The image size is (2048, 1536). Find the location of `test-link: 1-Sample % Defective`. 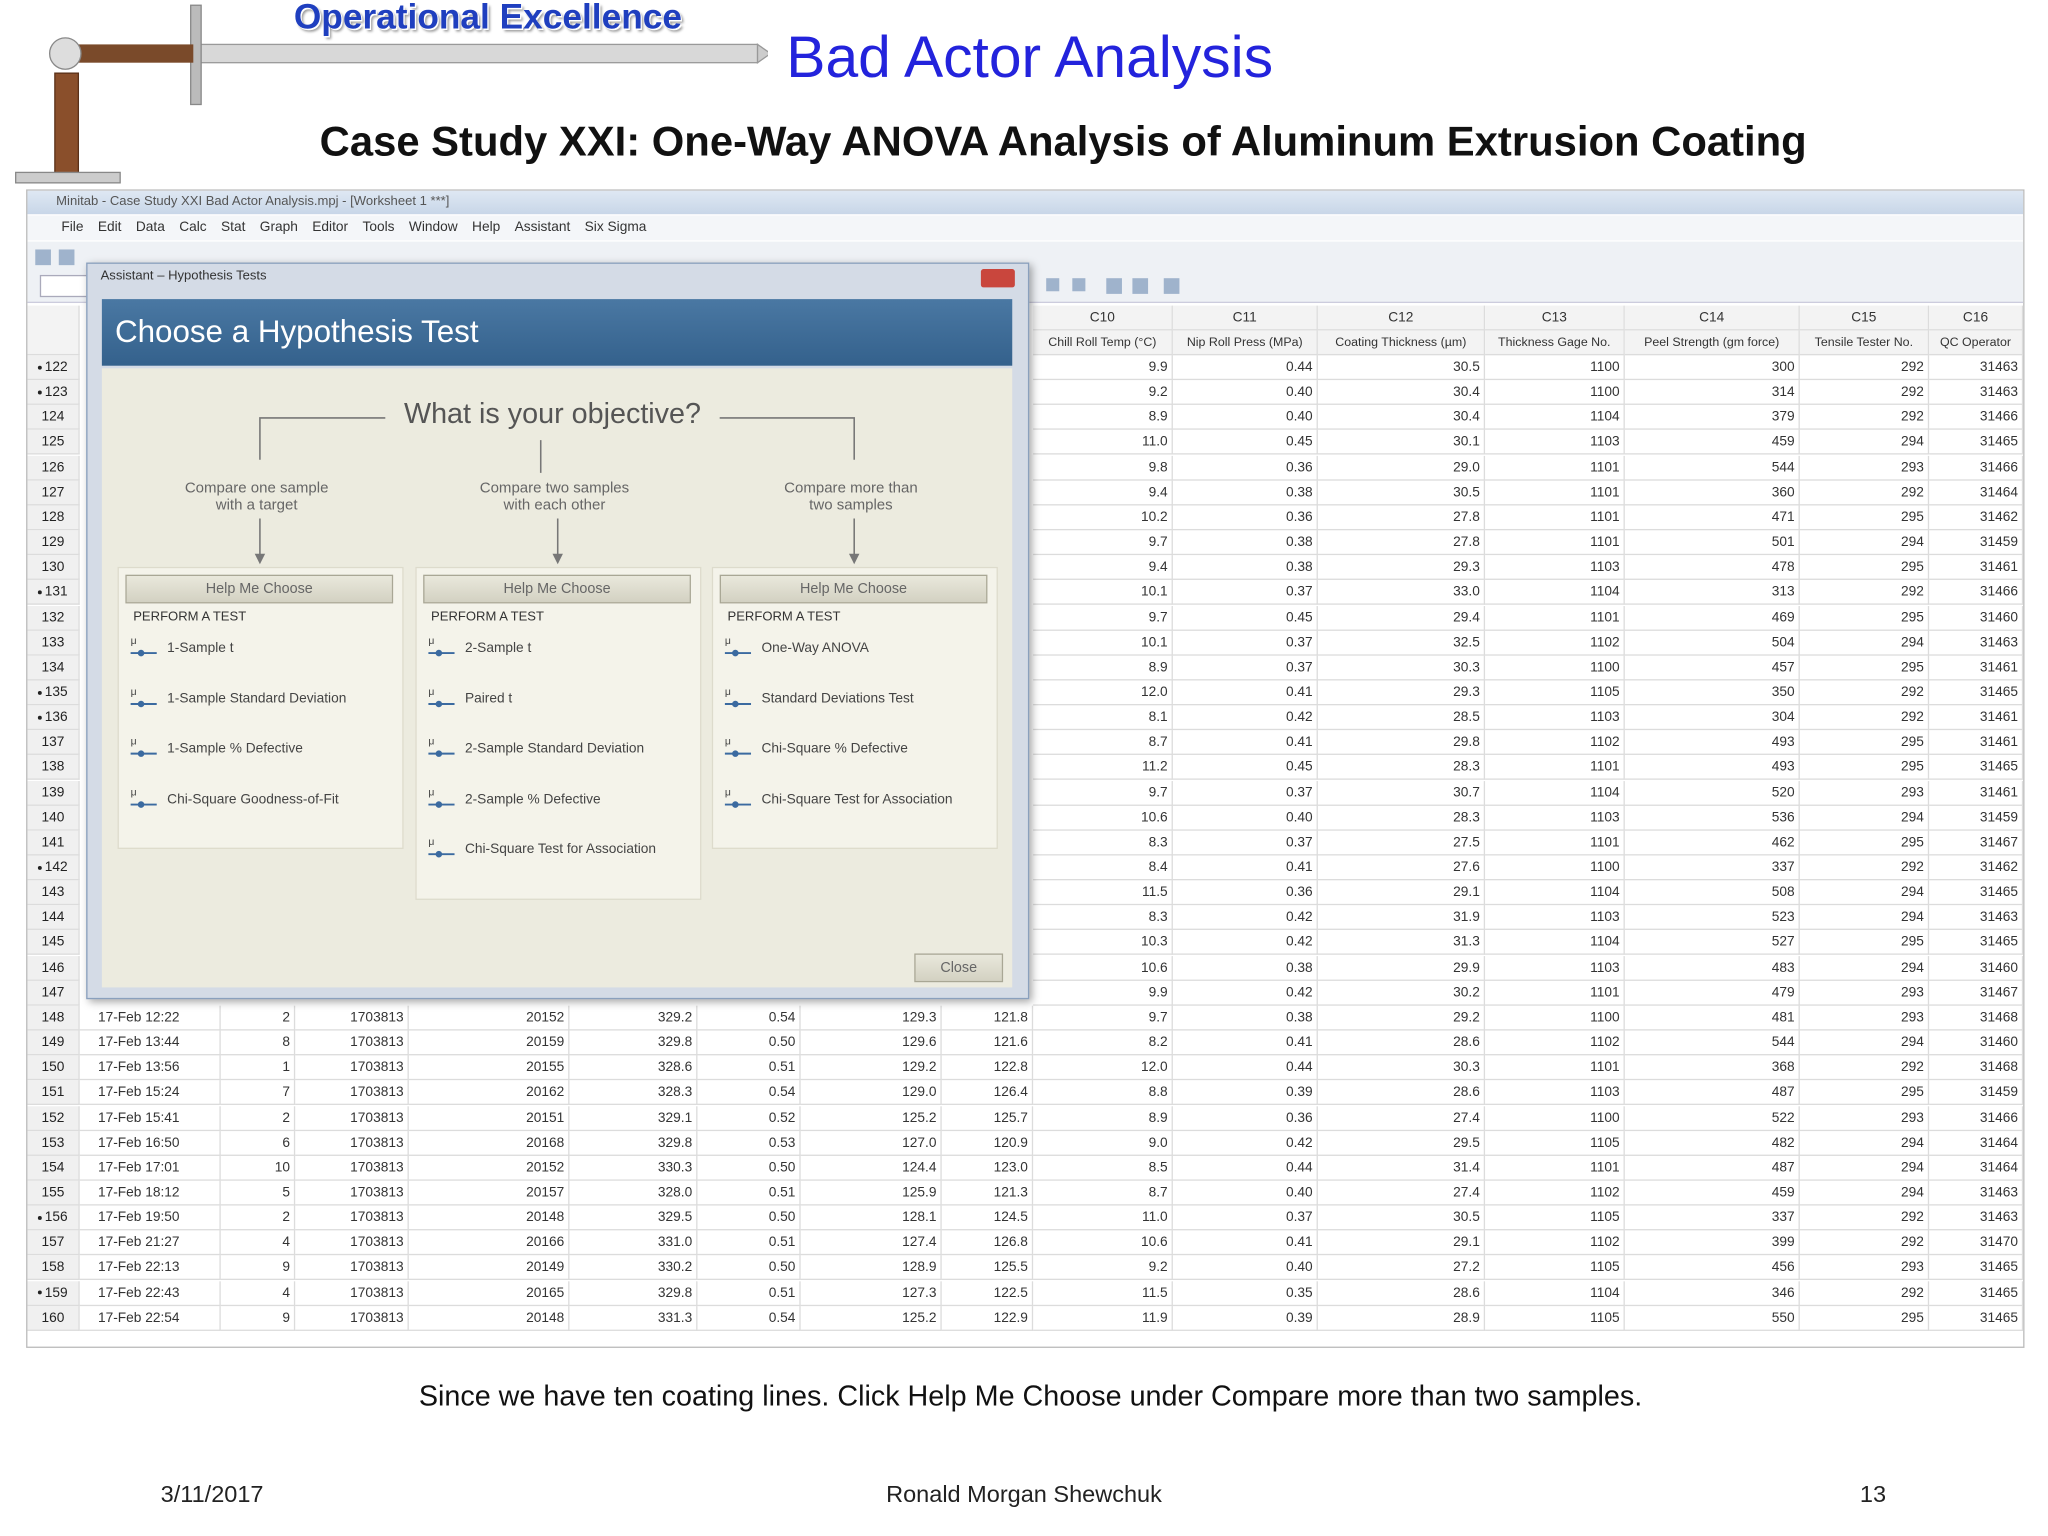

test-link: 1-Sample % Defective is located at coordinates (235, 748).